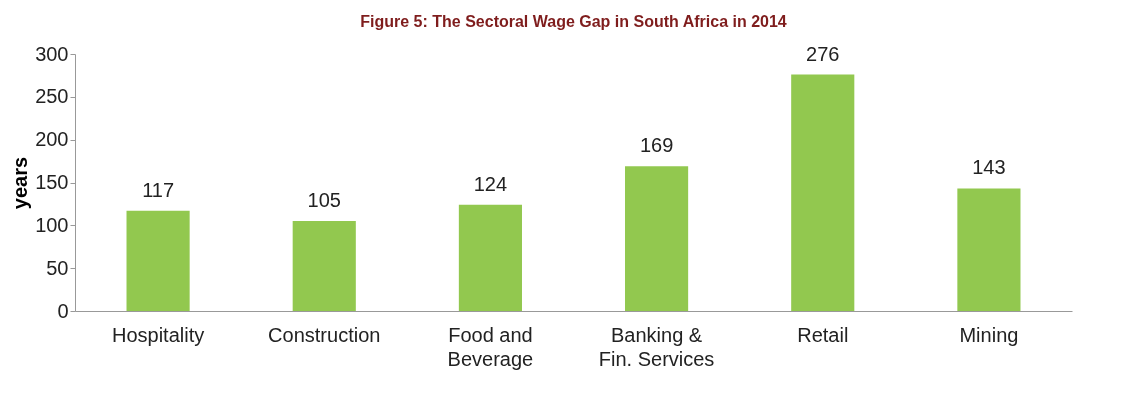  I want to click on y-tick-label: 150, so click(52, 182).